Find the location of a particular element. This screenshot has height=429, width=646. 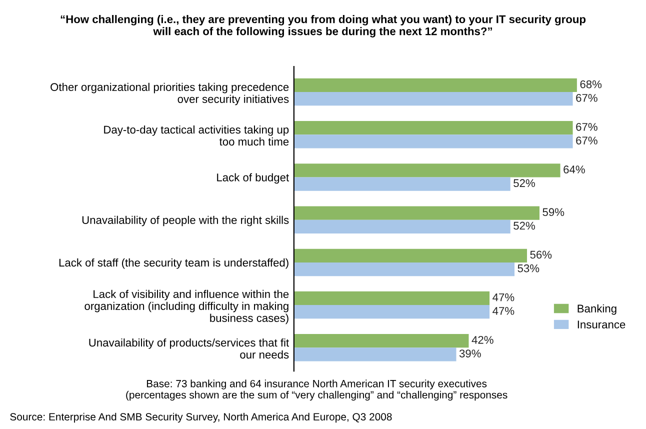

y-tick-label: Lack of staff (the security team is understaffed) is located at coordinates (173, 263).